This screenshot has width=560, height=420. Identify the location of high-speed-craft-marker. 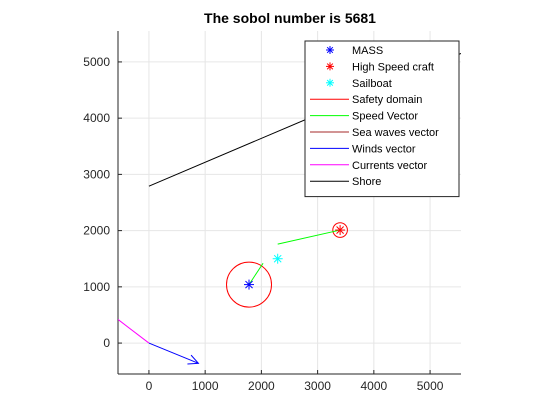
(340, 230).